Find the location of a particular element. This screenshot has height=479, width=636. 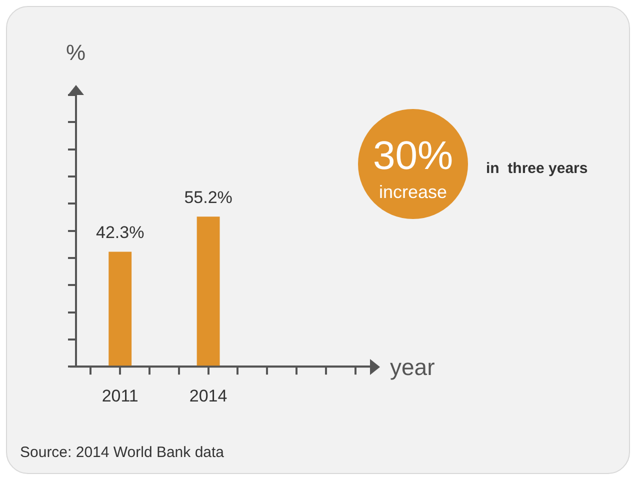

source-note: Source: 2014 World Bank data is located at coordinates (122, 452).